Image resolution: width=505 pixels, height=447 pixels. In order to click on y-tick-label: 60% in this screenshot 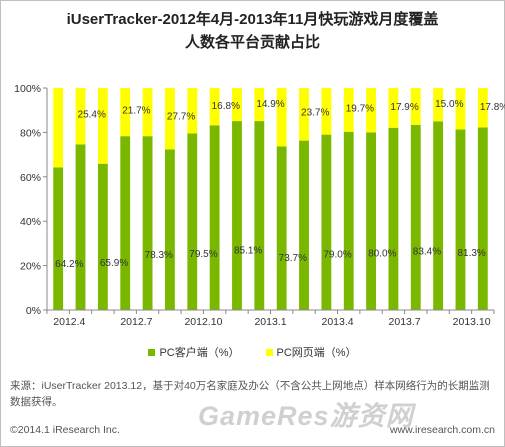, I will do `click(30, 178)`.